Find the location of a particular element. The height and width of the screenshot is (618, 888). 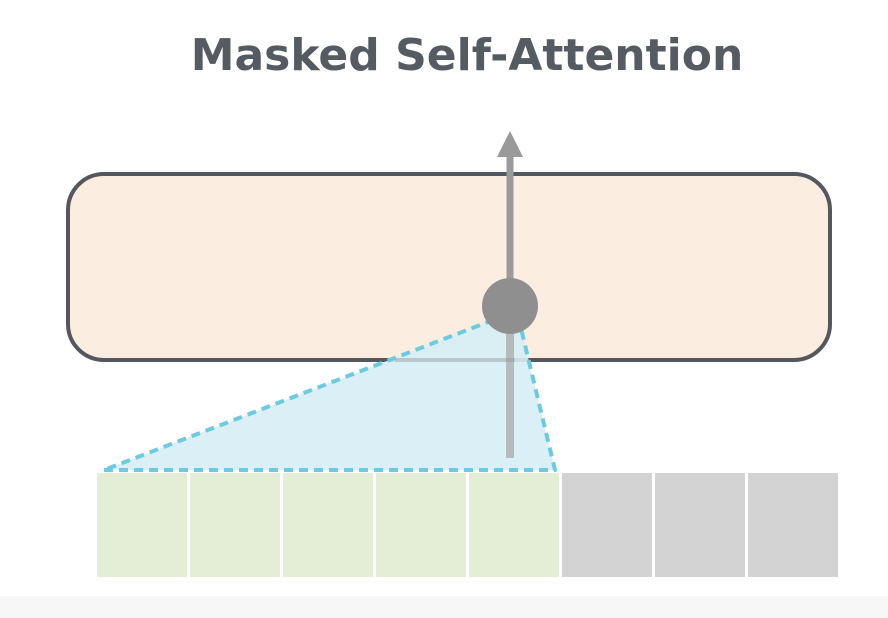

attention-node is located at coordinates (510, 306).